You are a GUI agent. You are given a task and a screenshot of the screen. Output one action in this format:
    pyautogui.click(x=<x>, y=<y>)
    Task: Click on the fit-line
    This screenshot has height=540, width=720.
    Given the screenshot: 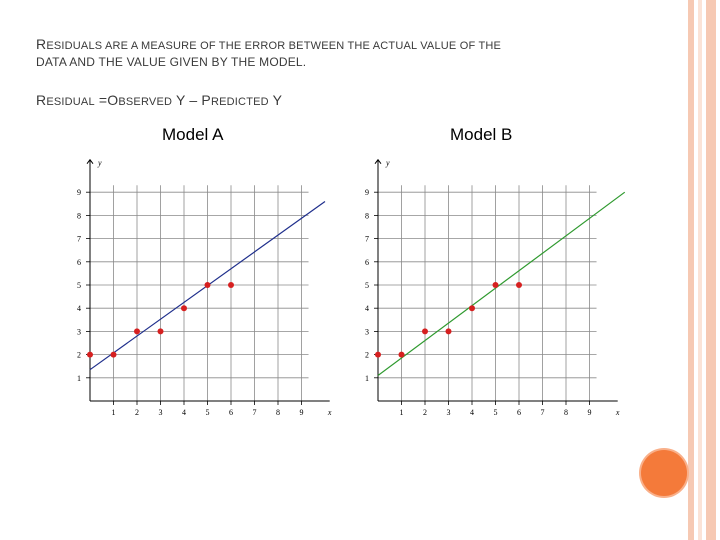 What is the action you would take?
    pyautogui.click(x=501, y=283)
    